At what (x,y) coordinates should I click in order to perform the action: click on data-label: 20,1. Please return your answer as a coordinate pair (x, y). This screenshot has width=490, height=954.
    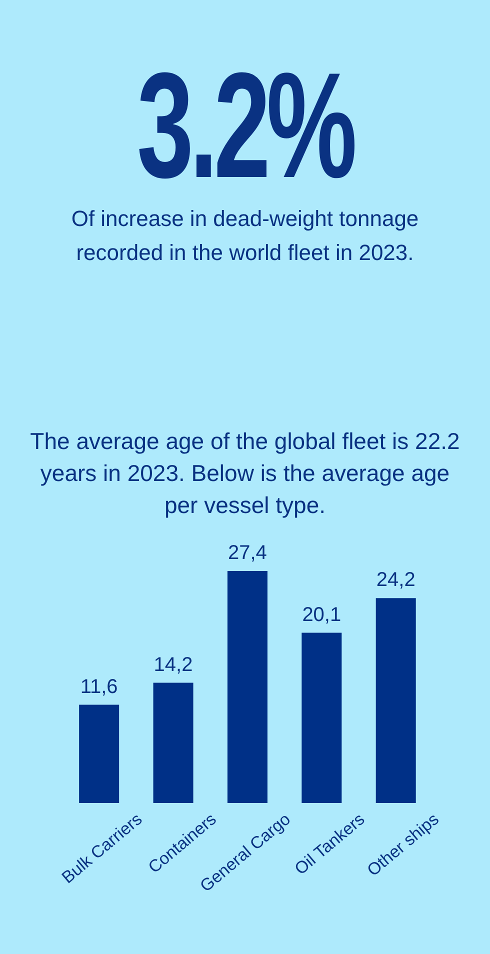
    Looking at the image, I should click on (322, 615).